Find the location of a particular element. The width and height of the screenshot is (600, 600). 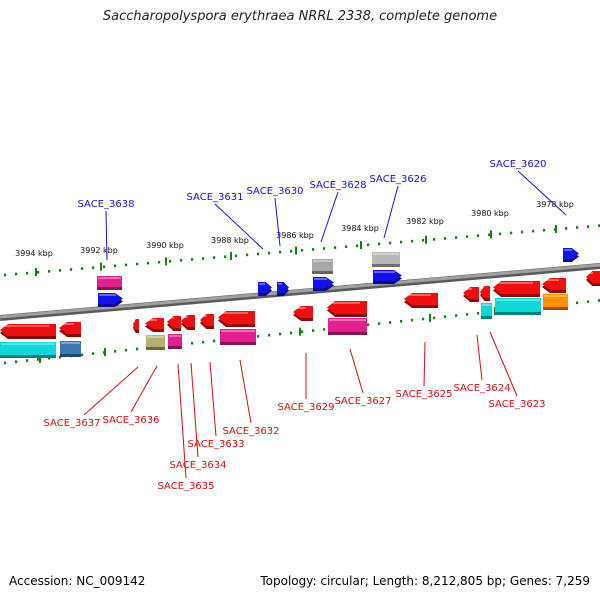

scale-tick-label: 3992 kbp is located at coordinates (99, 250).